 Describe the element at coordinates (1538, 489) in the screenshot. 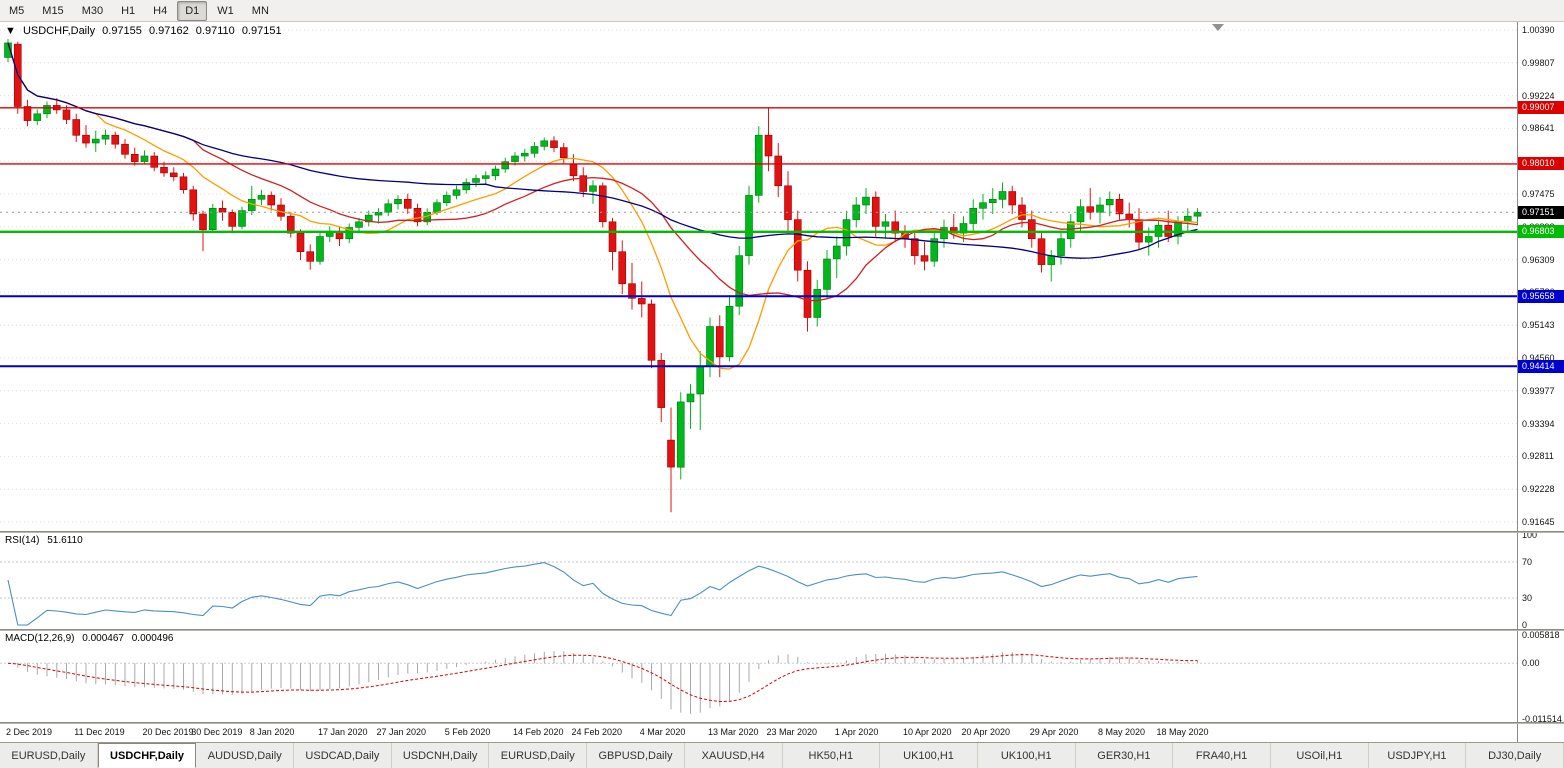

I see `price-axis-tick: 0.92228` at that location.